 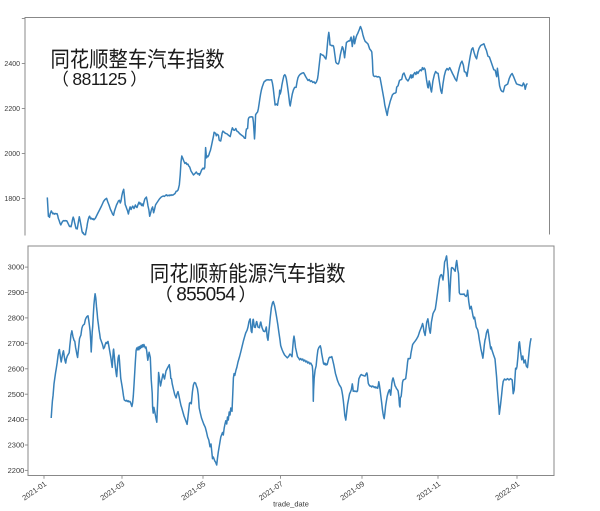 I want to click on svg-text: 2900, so click(x=16, y=292).